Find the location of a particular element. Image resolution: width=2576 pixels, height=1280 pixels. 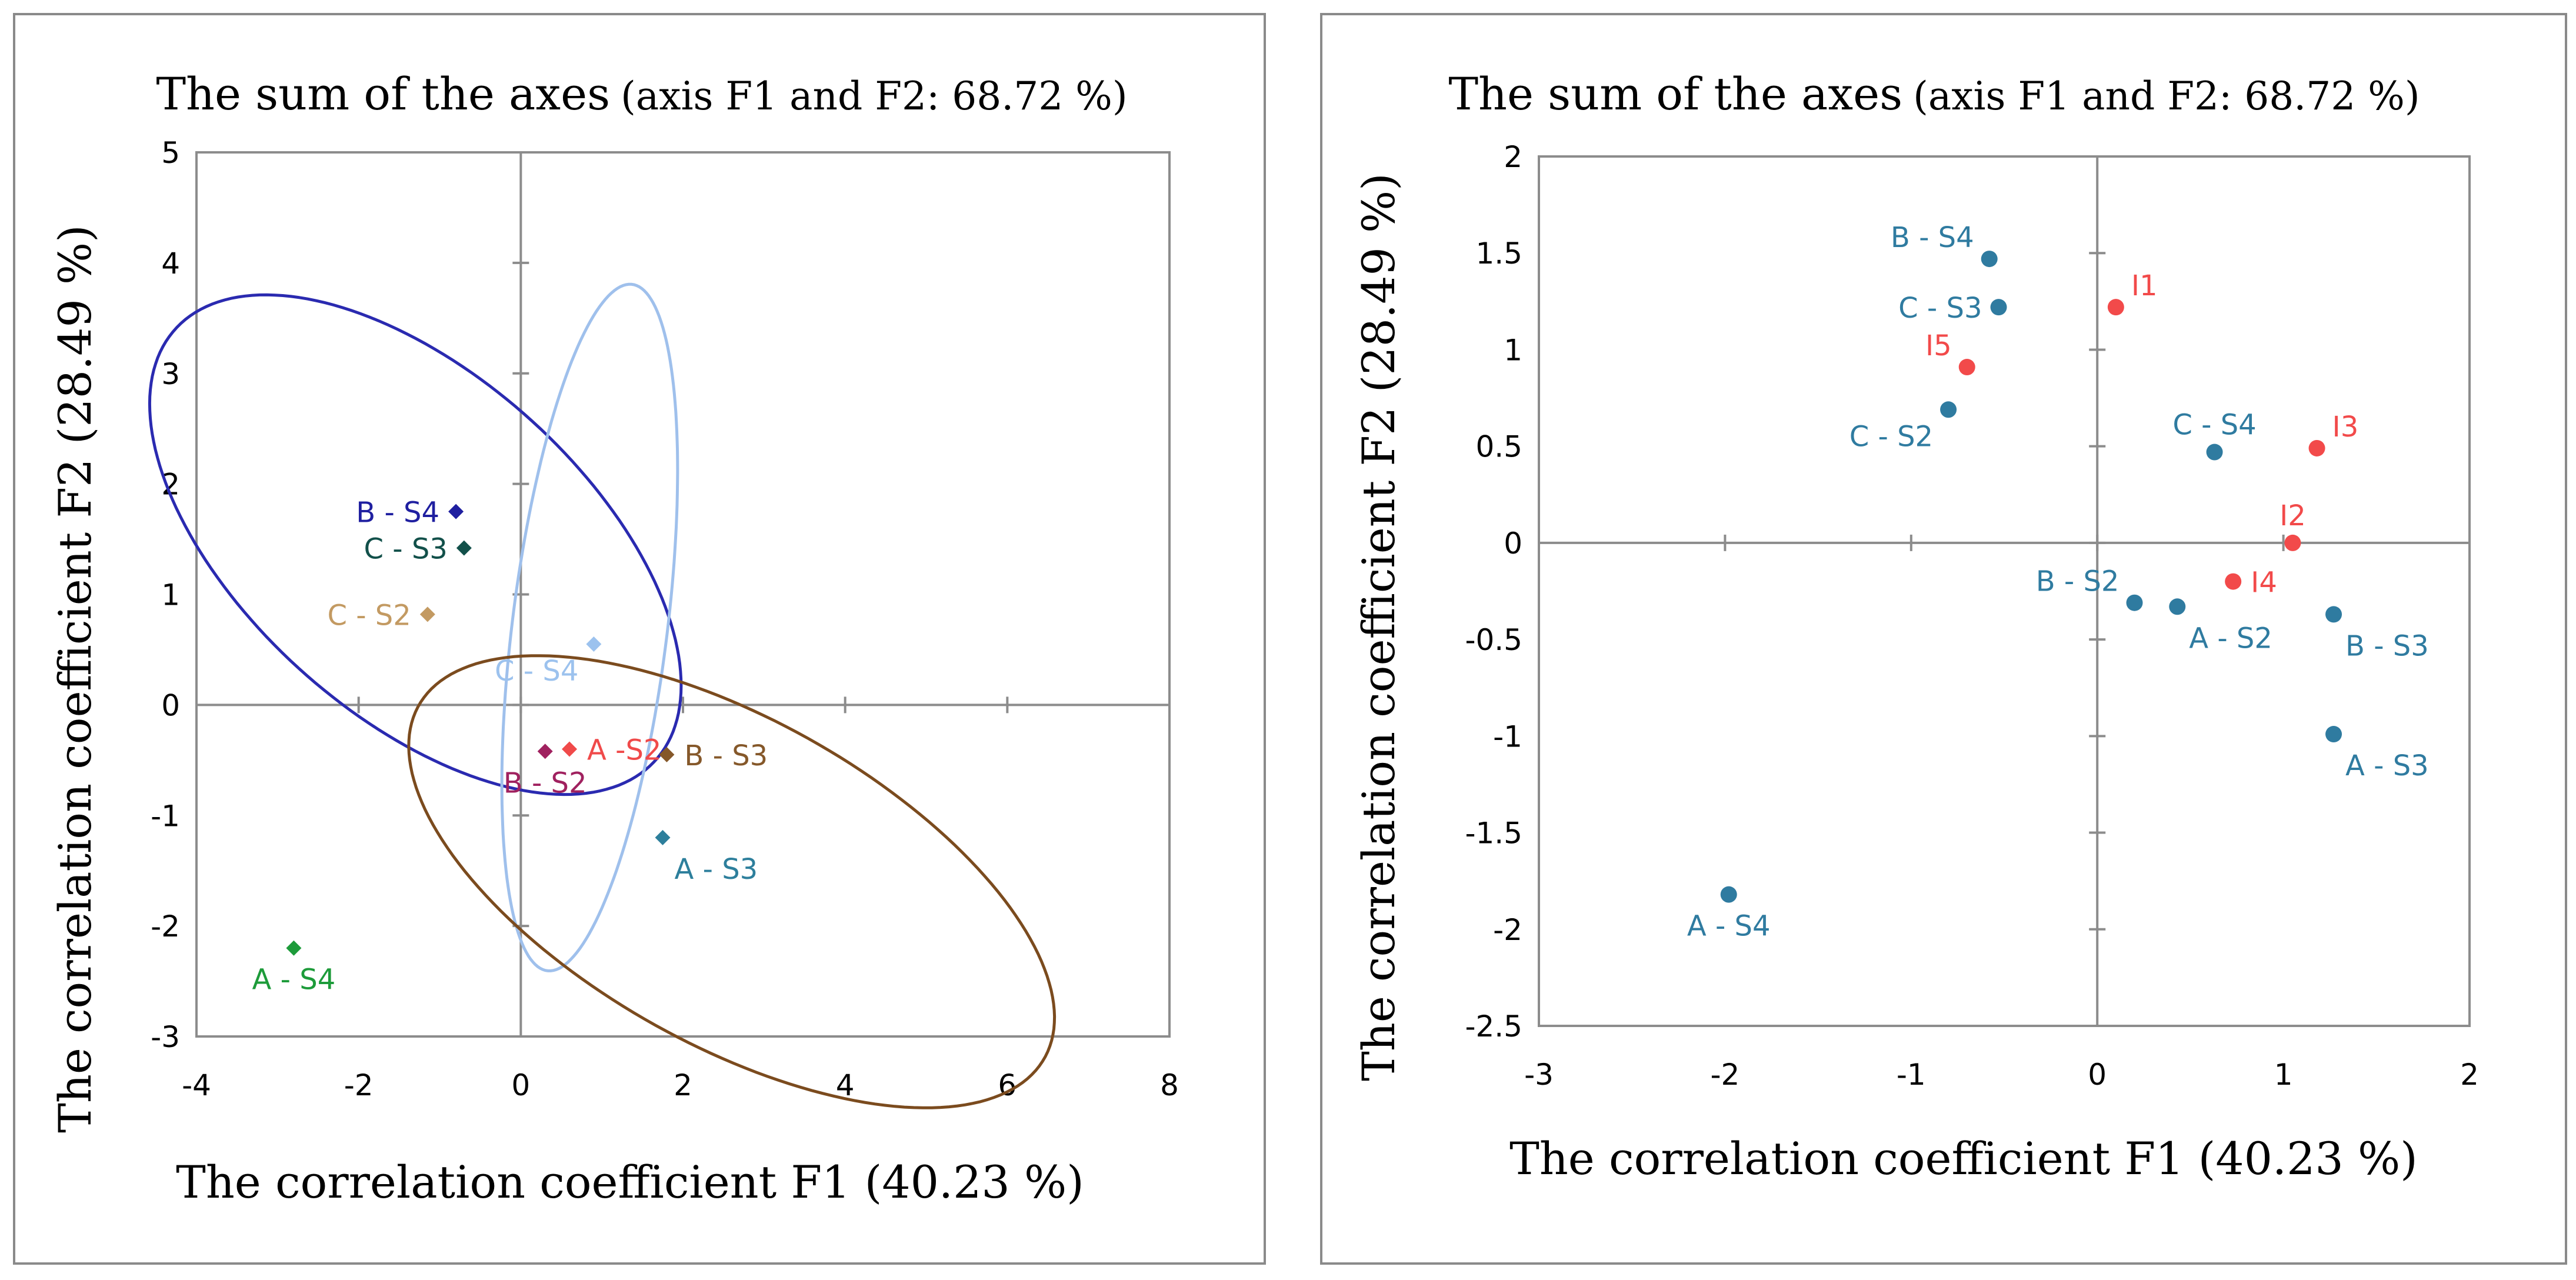

left-ytick-label: 0 is located at coordinates (171, 705).